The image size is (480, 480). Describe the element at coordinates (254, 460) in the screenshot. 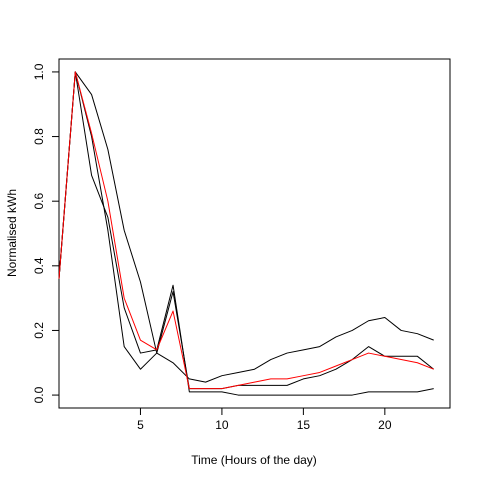

I see `x-axis-title: Time (Hours of the day)` at that location.